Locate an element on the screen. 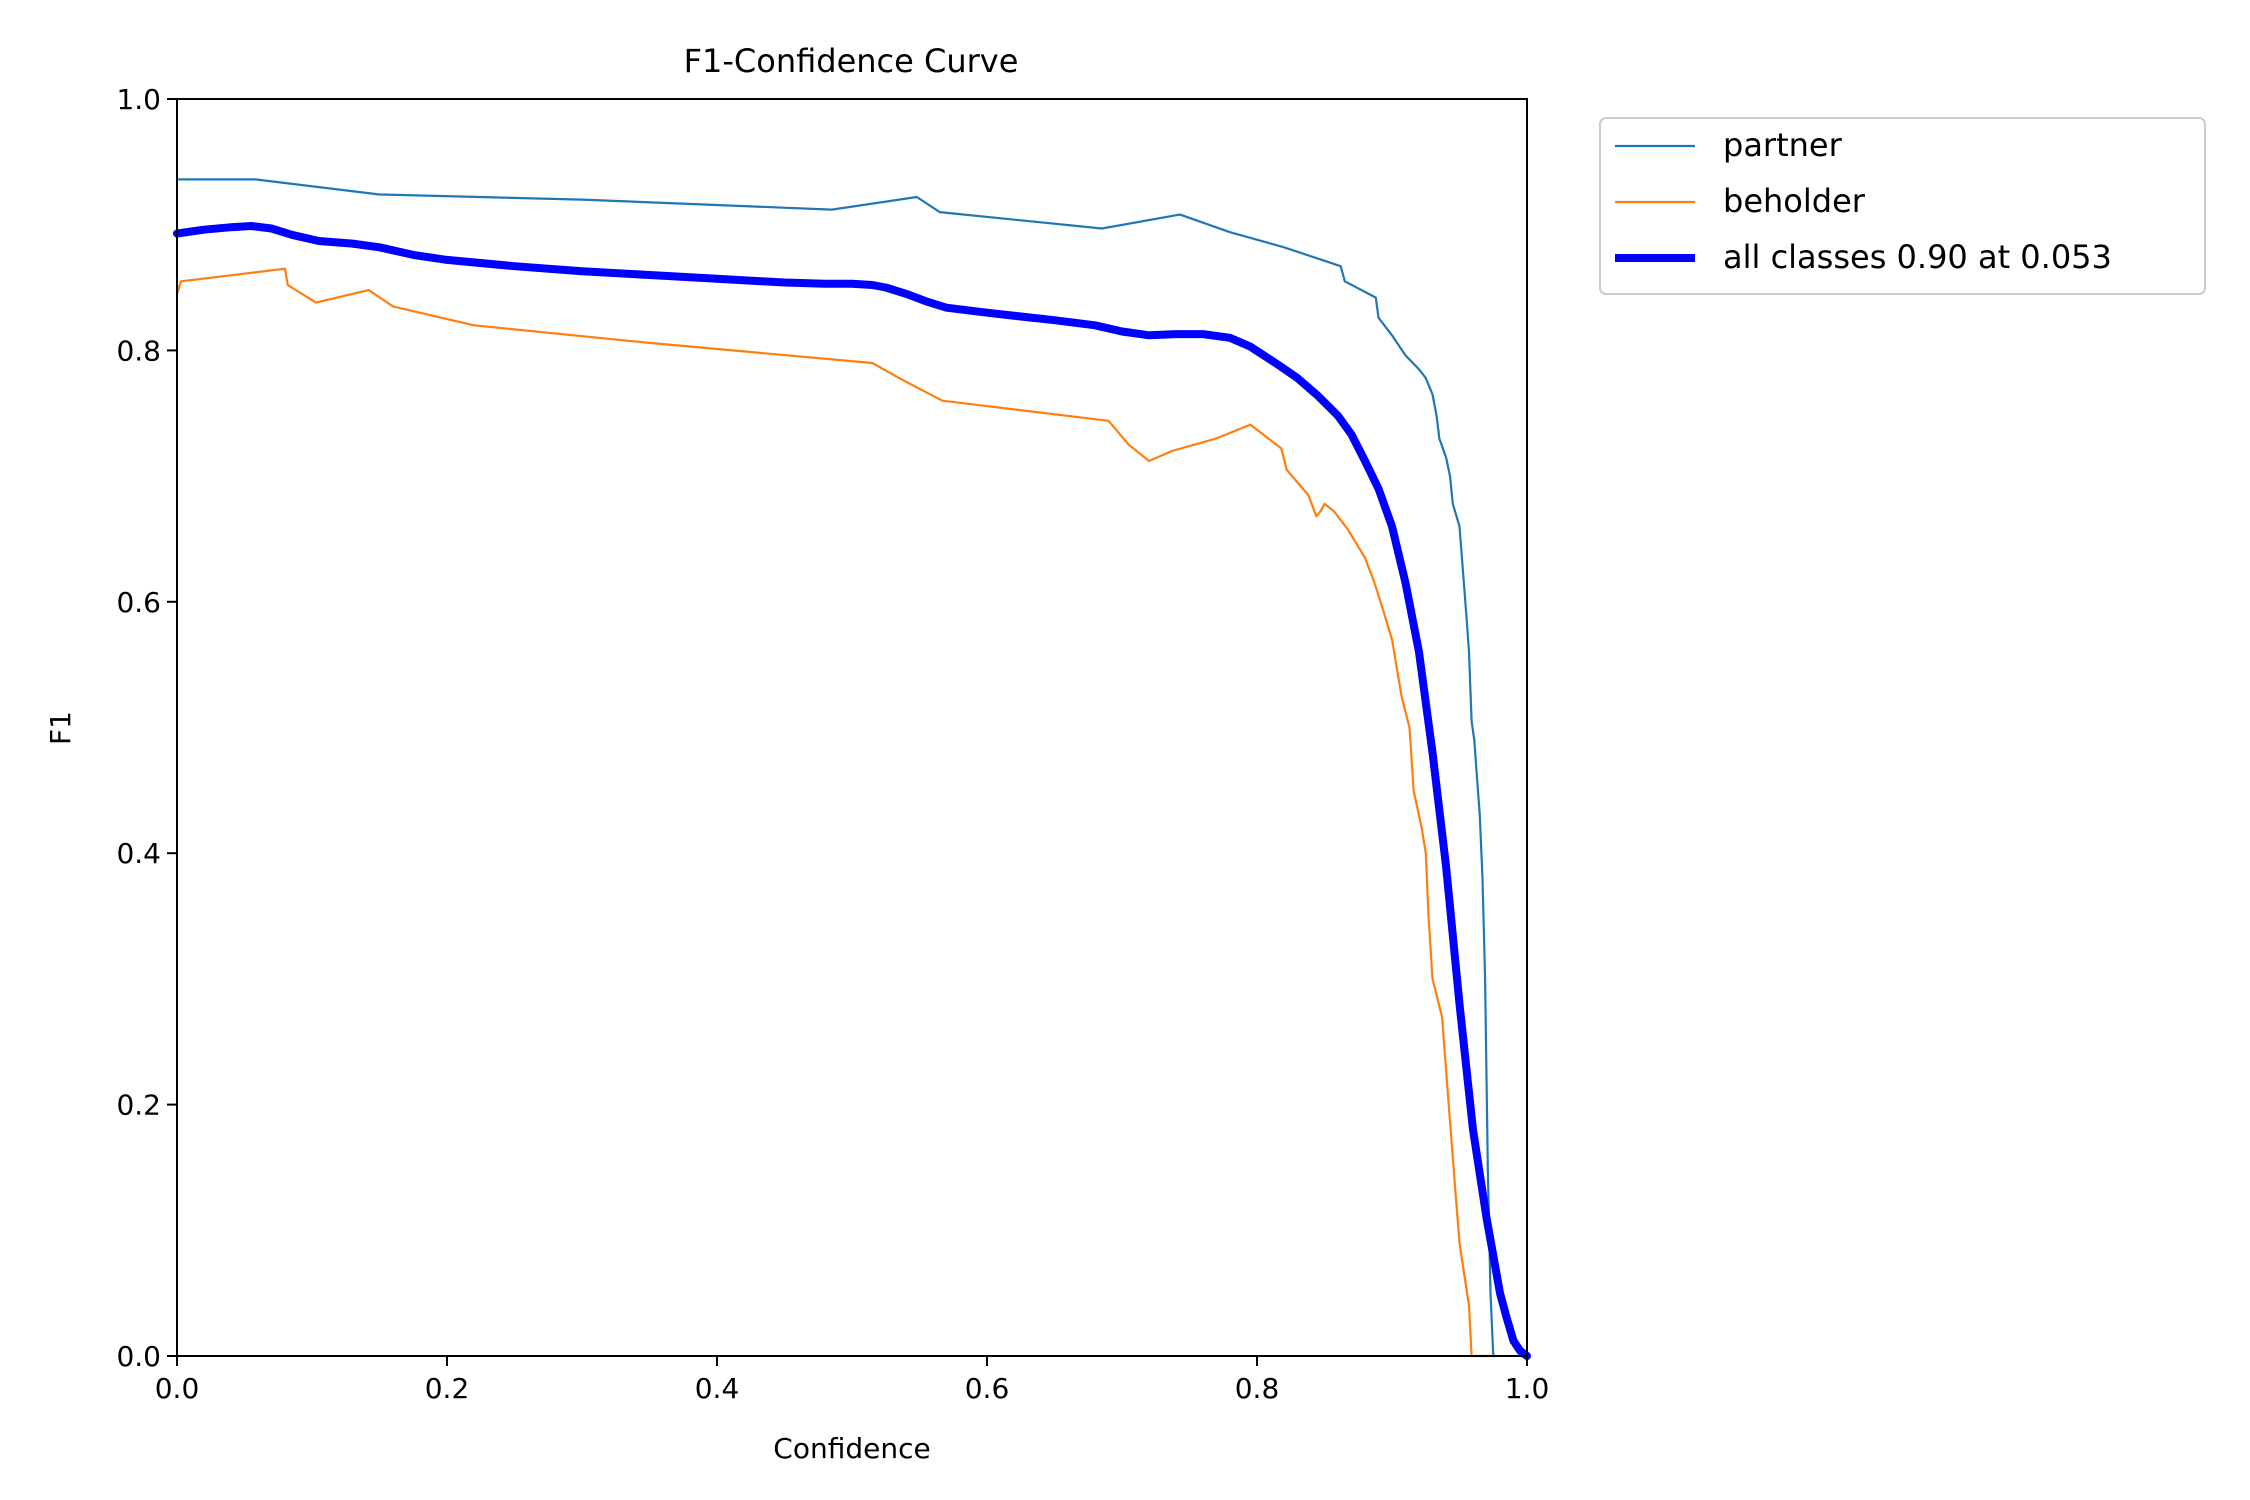 The image size is (2250, 1500). legend-label-all: all classes 0.90 at 0.053 is located at coordinates (1917, 257).